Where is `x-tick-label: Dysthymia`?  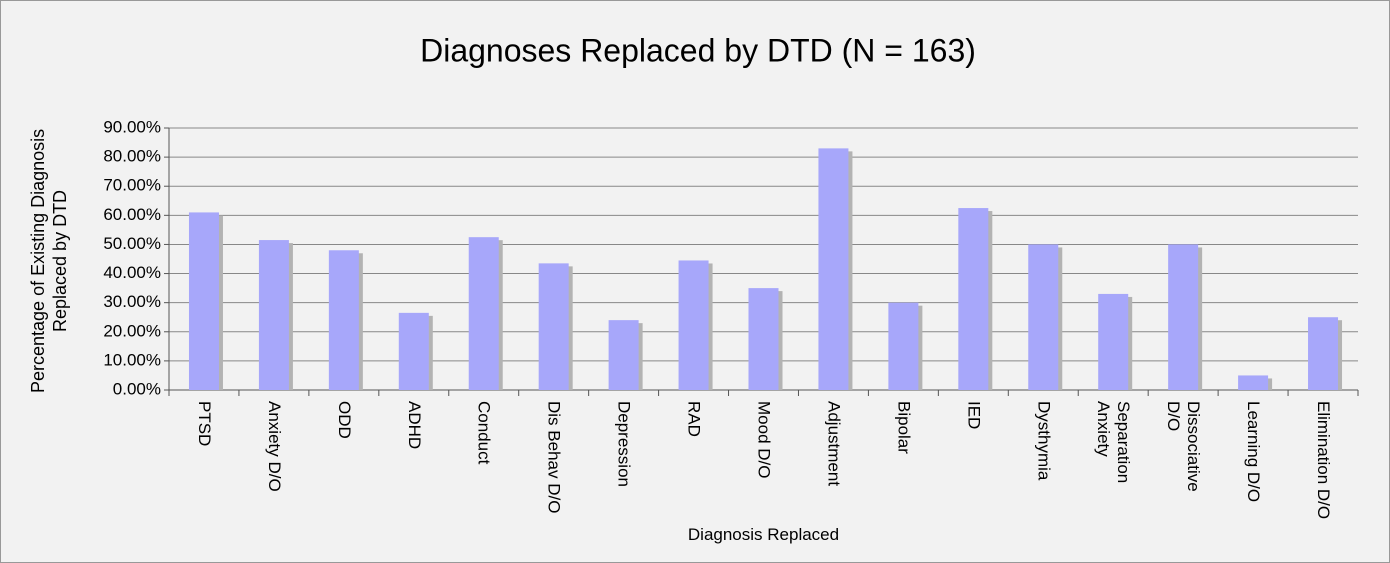
x-tick-label: Dysthymia is located at coordinates (1044, 441).